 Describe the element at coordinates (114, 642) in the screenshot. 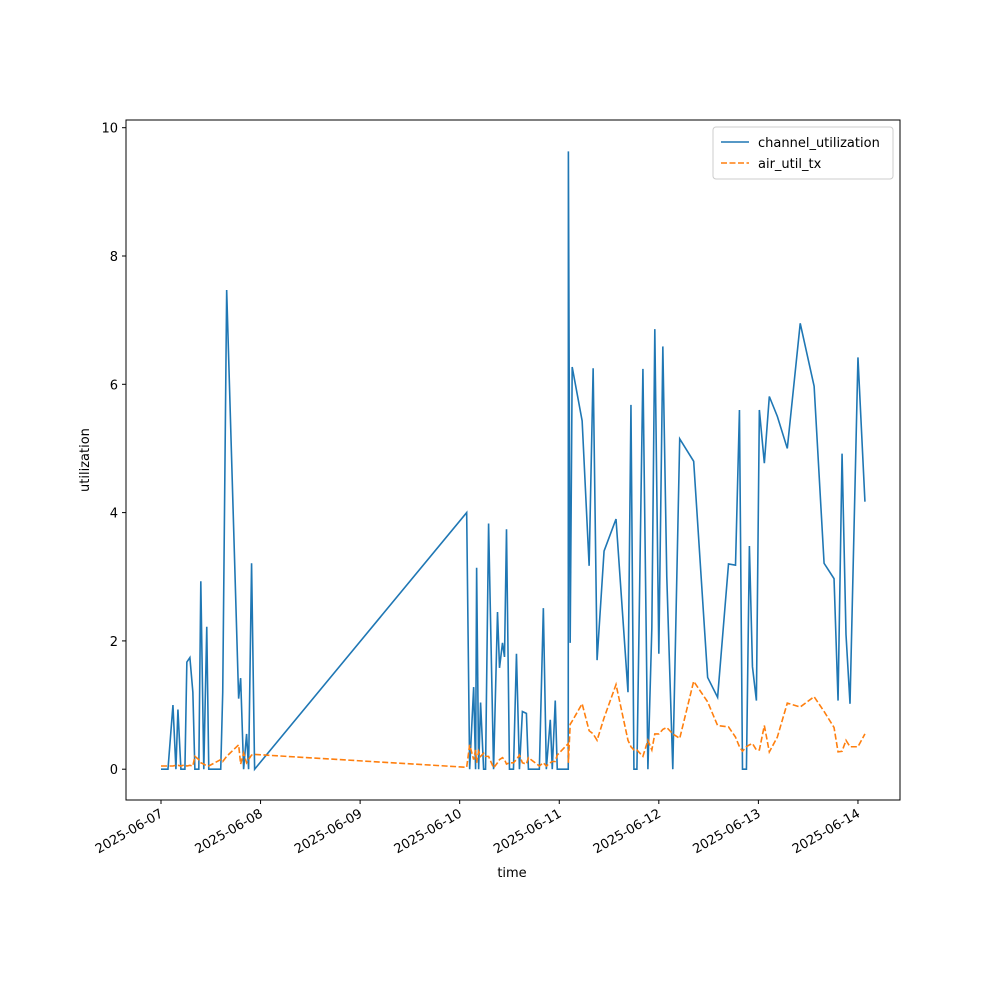

I see `y-tick-label: 2` at that location.